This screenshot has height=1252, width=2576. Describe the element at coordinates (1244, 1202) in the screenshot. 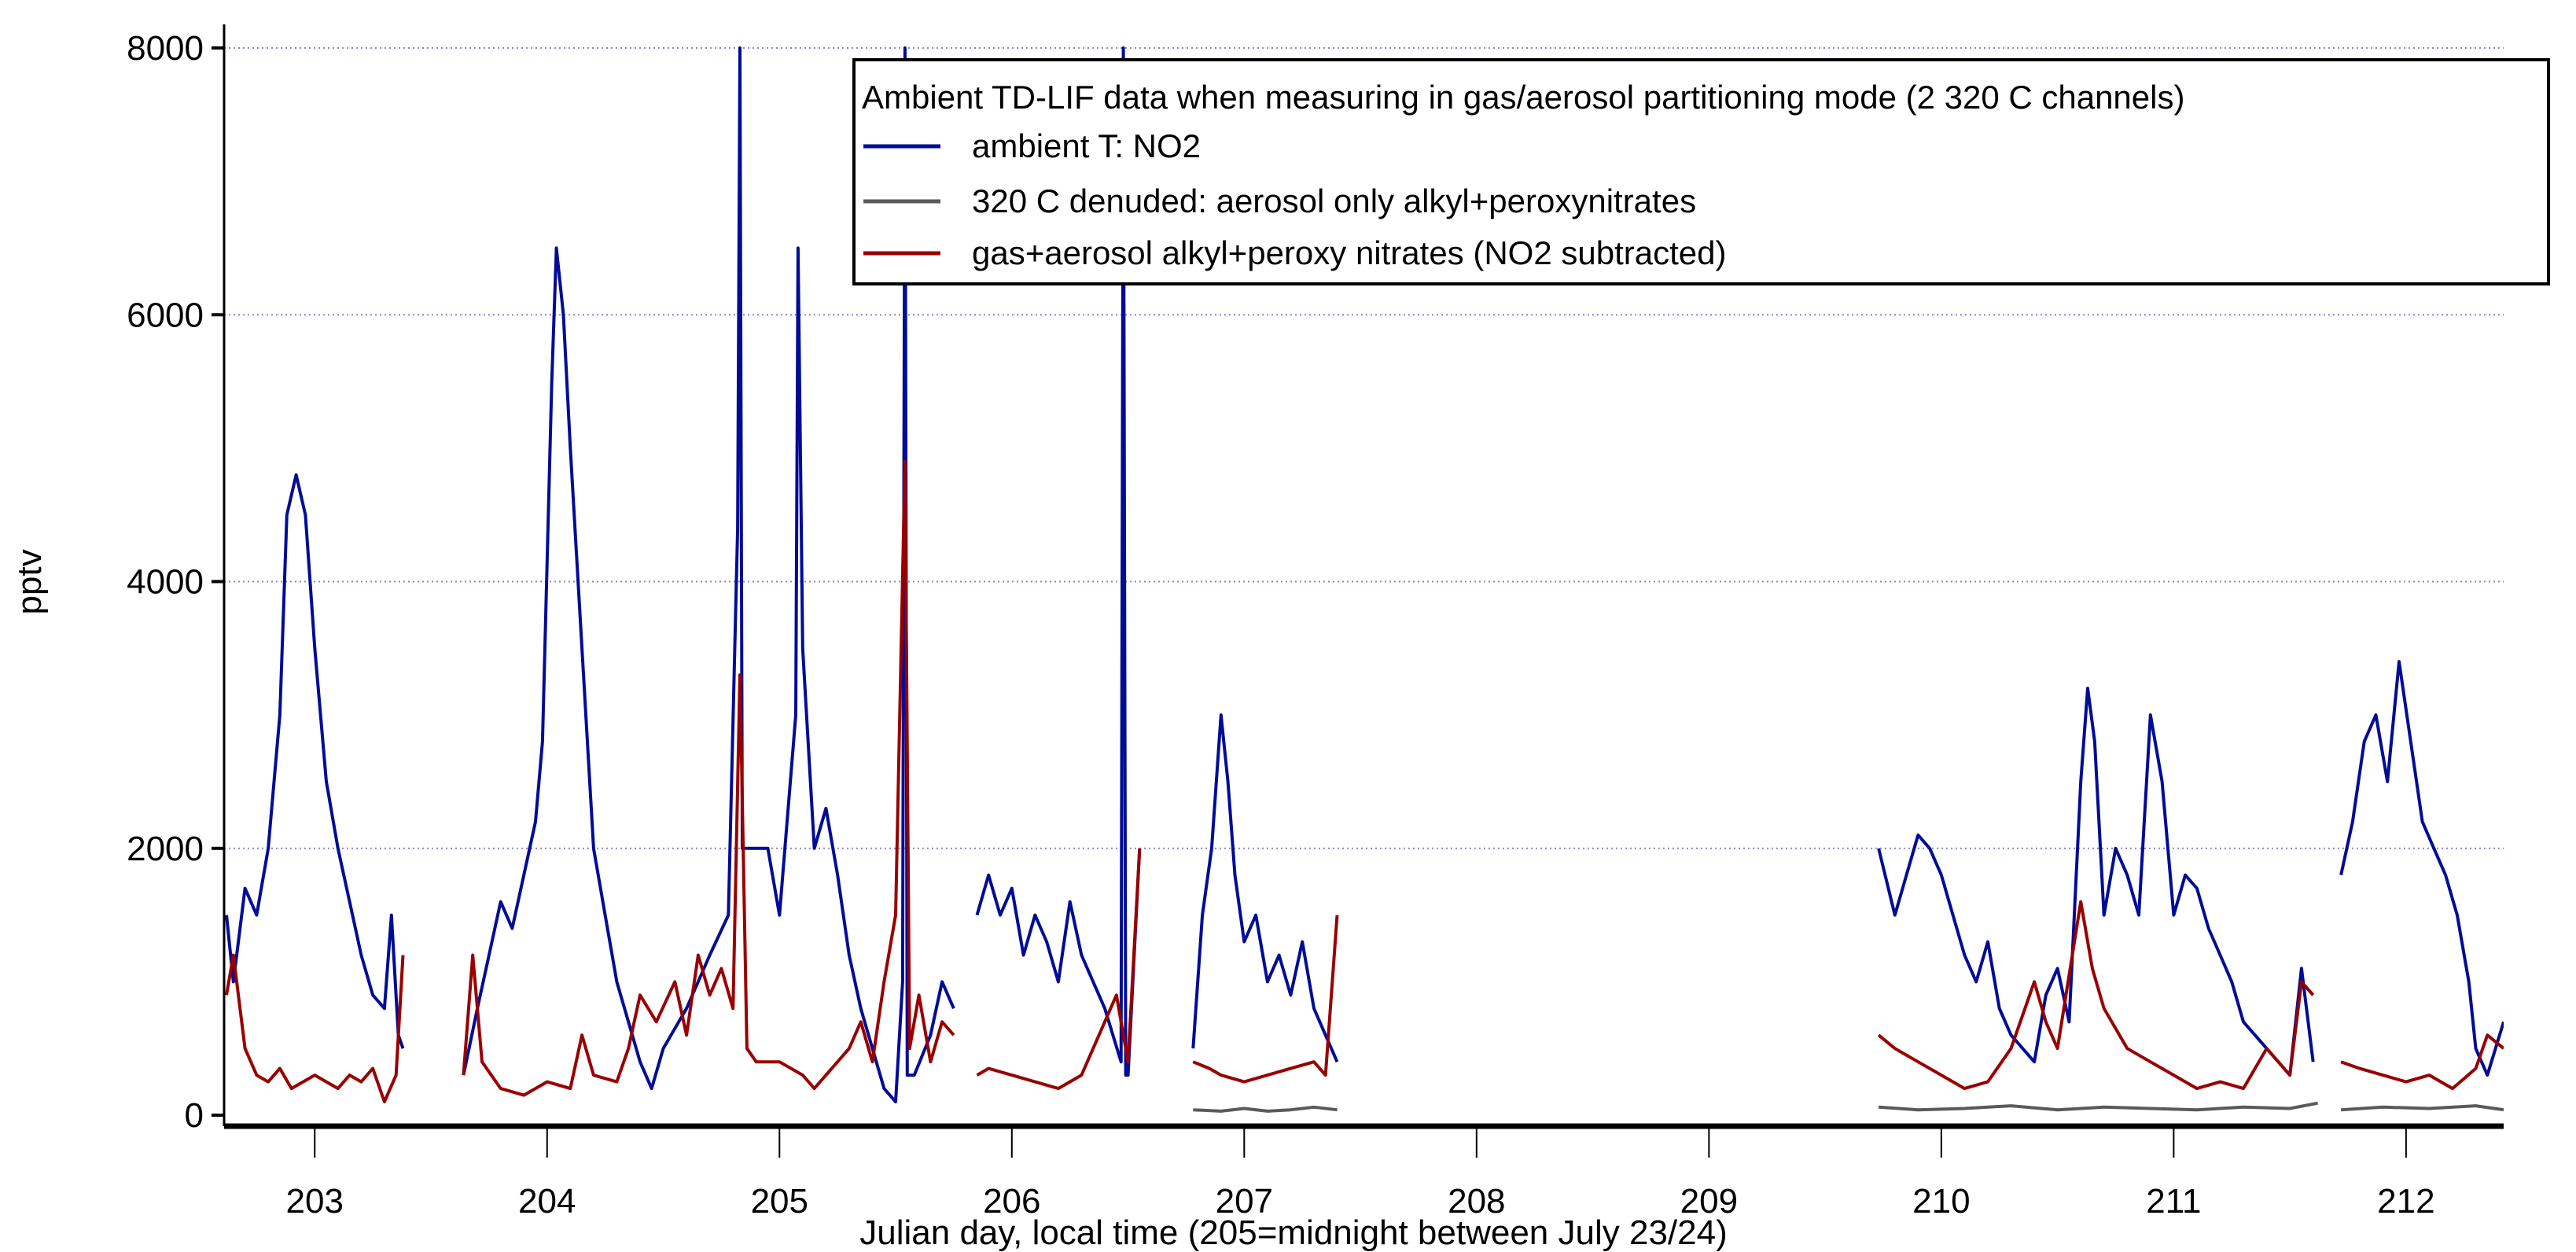

I see `x-tick-label: 207` at that location.